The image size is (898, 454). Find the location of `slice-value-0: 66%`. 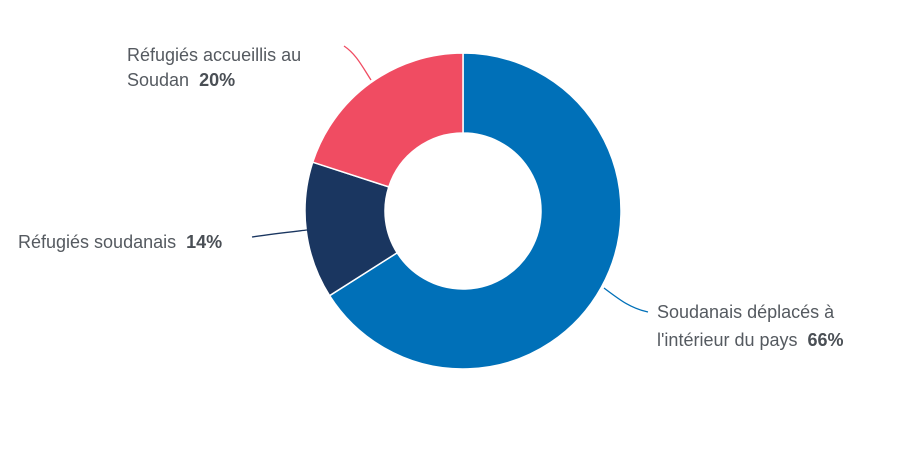

slice-value-0: 66% is located at coordinates (826, 340).